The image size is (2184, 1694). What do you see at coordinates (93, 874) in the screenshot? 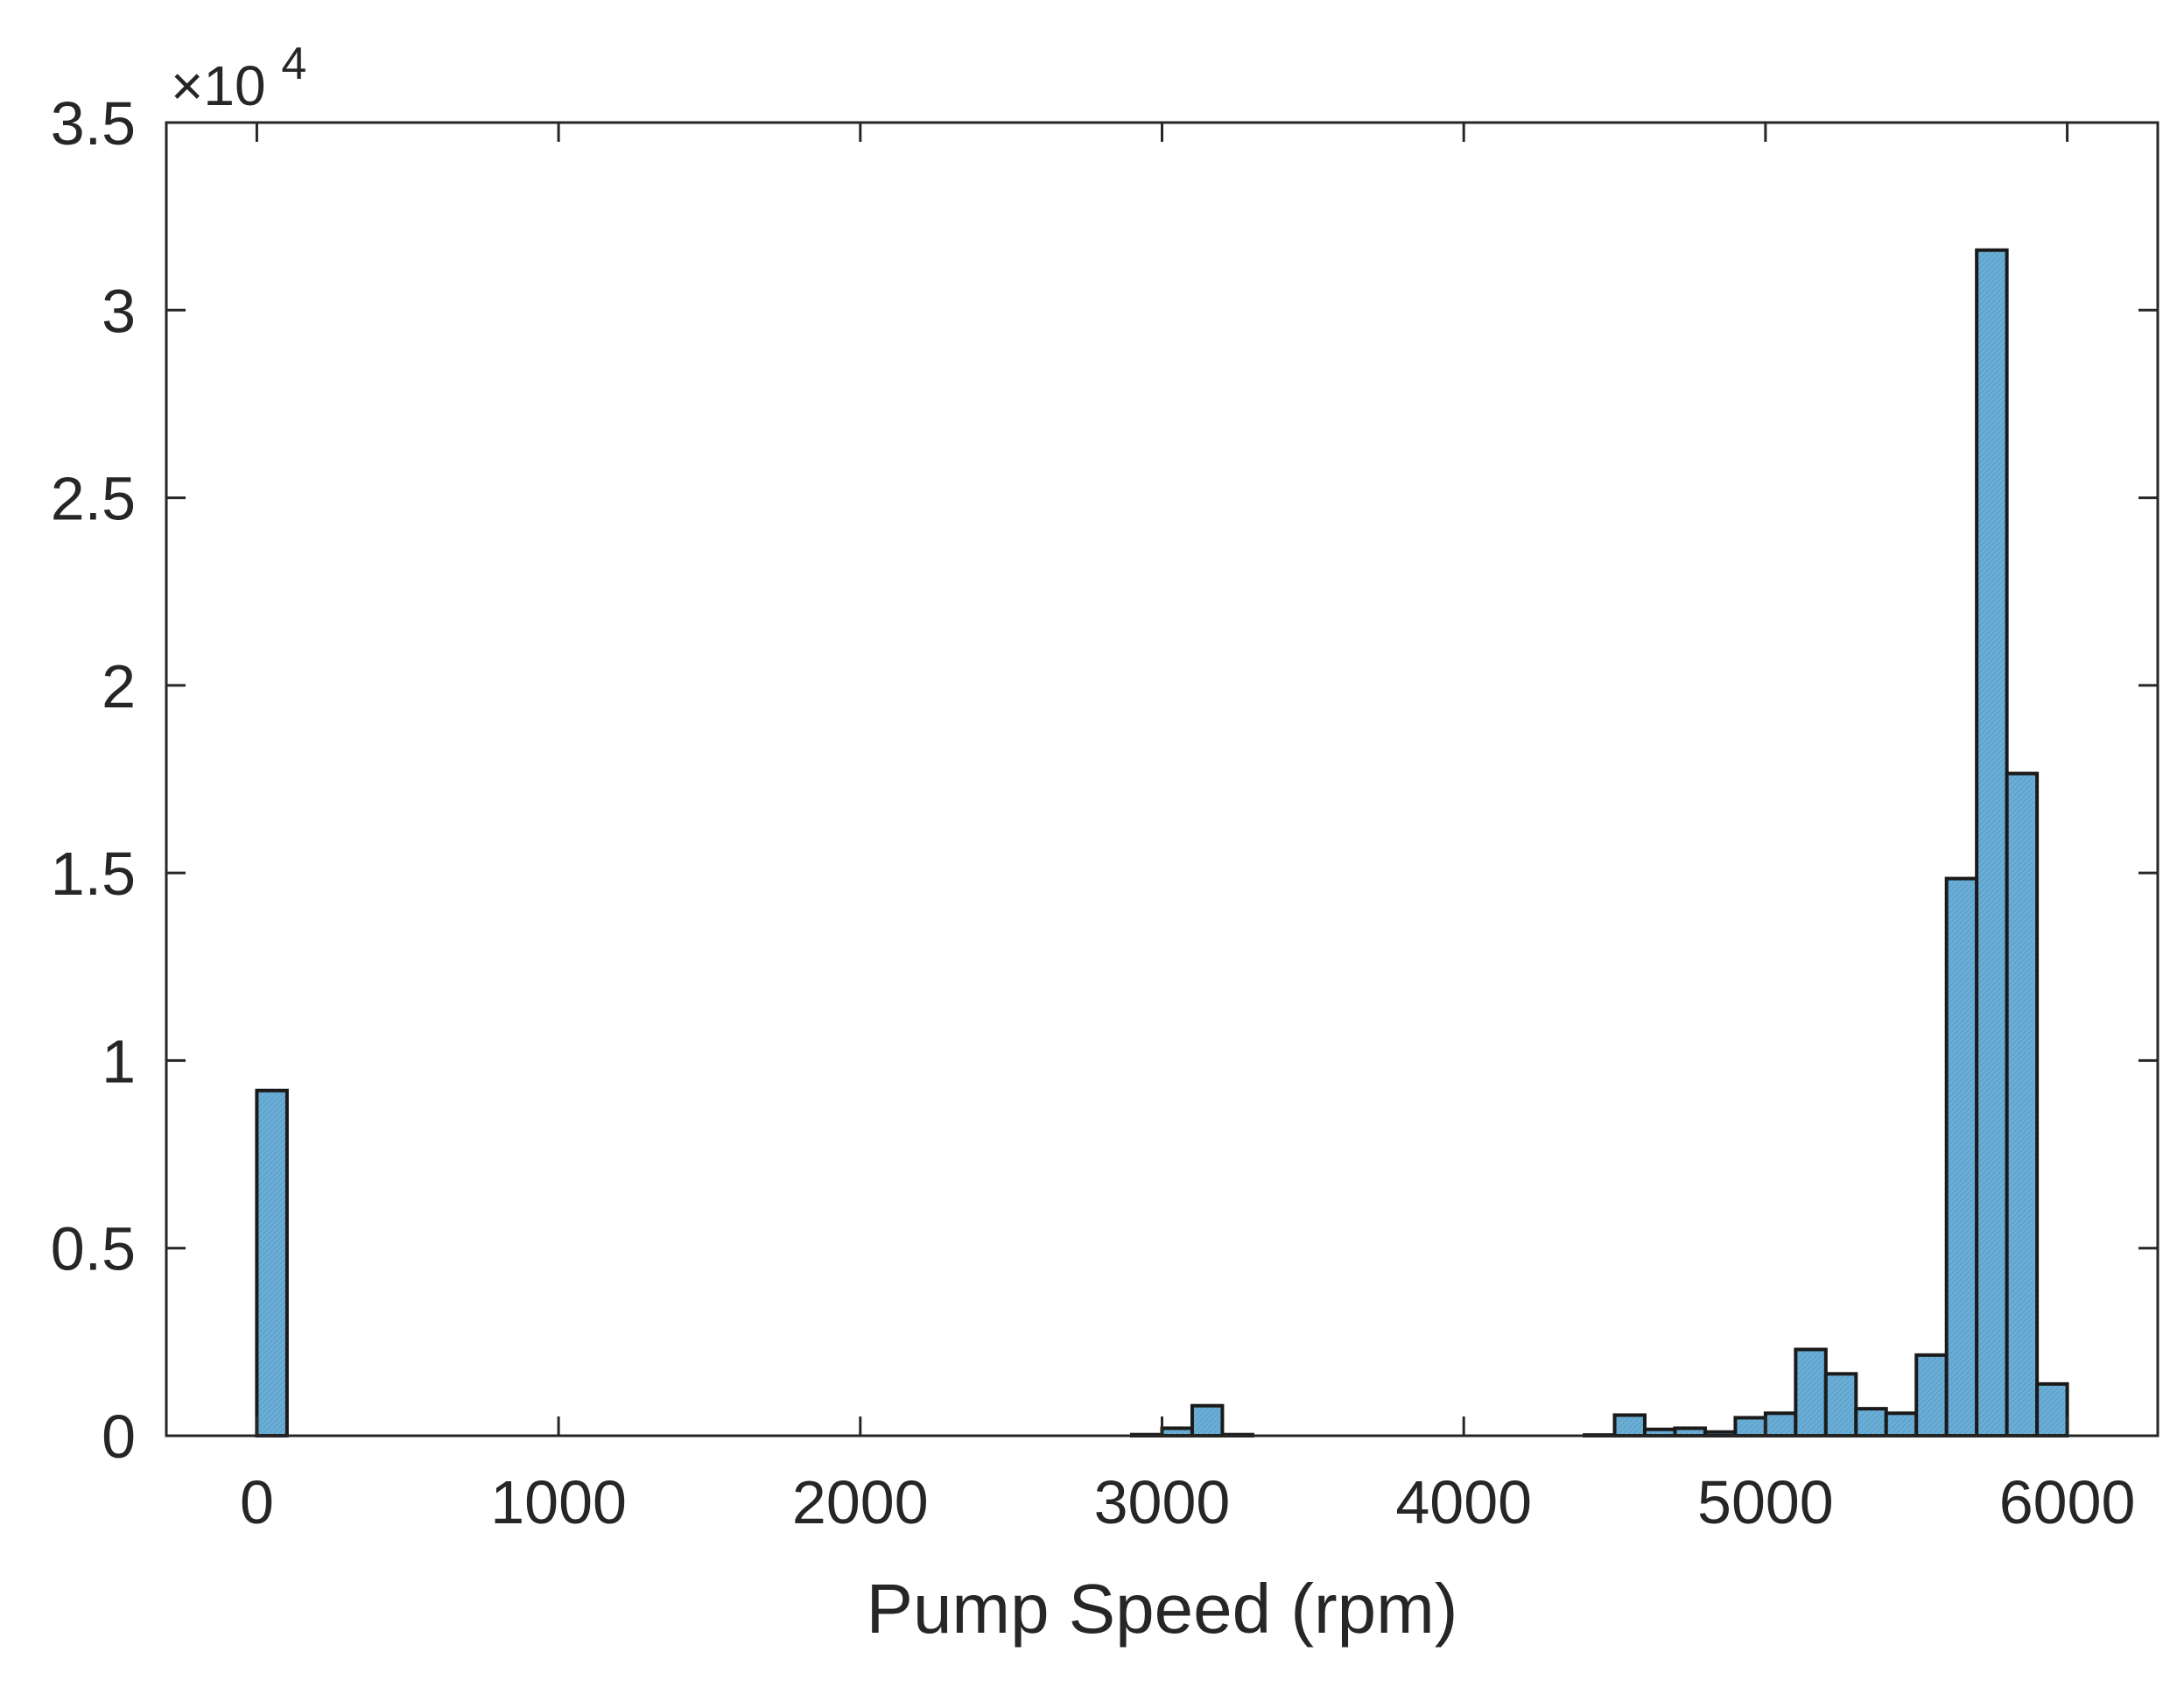
I see `y-tick-label: 1.5` at bounding box center [93, 874].